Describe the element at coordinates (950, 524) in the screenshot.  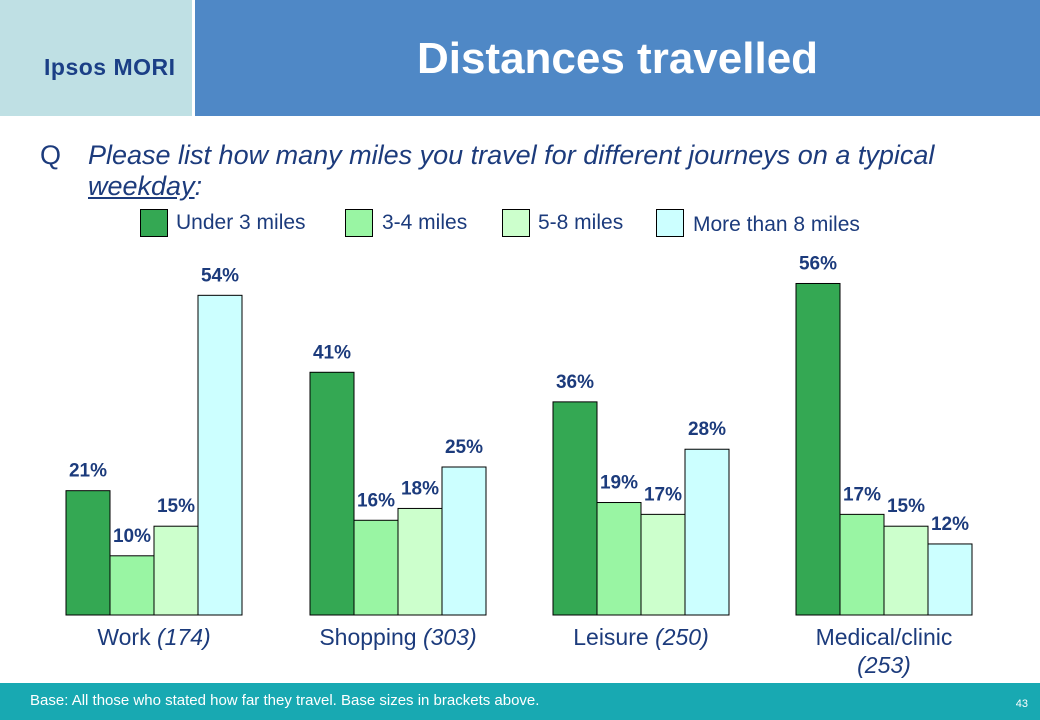
I see `data-label-medical-clinic-3: 12%` at that location.